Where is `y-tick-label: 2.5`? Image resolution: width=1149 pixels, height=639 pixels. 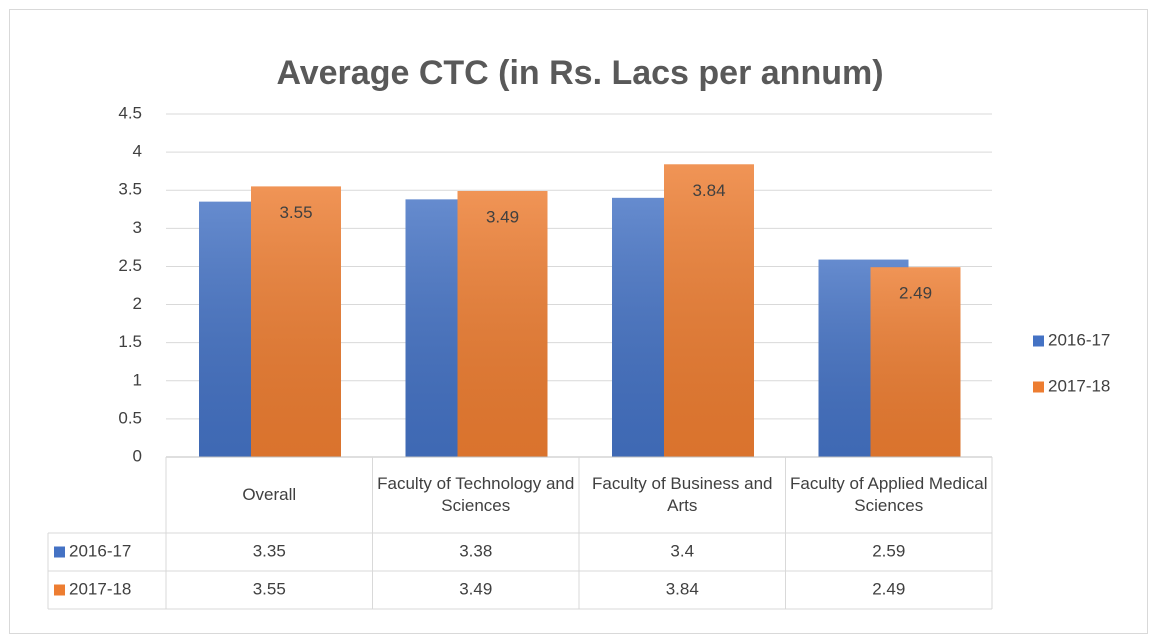 y-tick-label: 2.5 is located at coordinates (130, 265).